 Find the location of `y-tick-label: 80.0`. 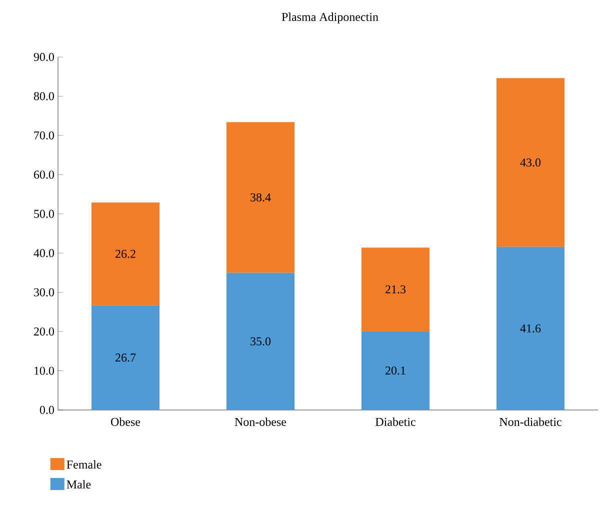

y-tick-label: 80.0 is located at coordinates (44, 96).